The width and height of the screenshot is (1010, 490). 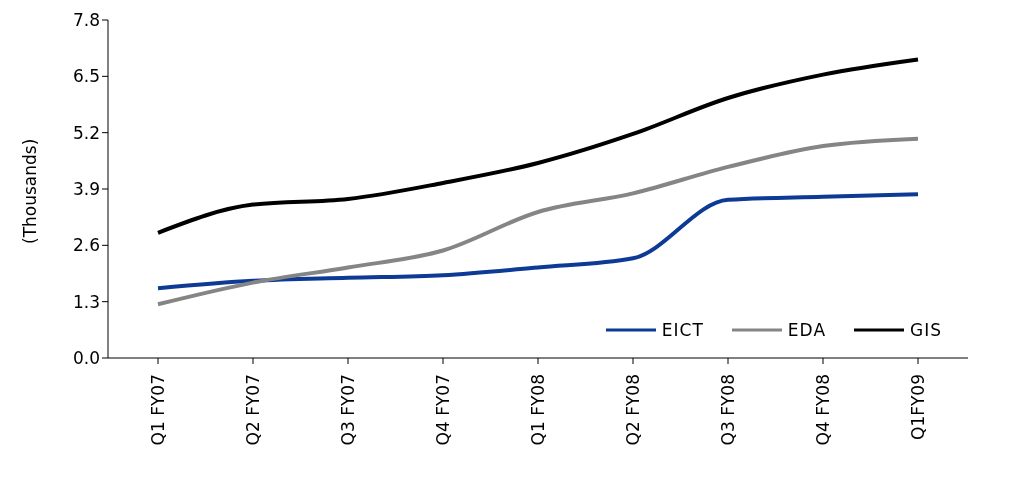 I want to click on x-tick-label: Q1FY09, so click(x=918, y=407).